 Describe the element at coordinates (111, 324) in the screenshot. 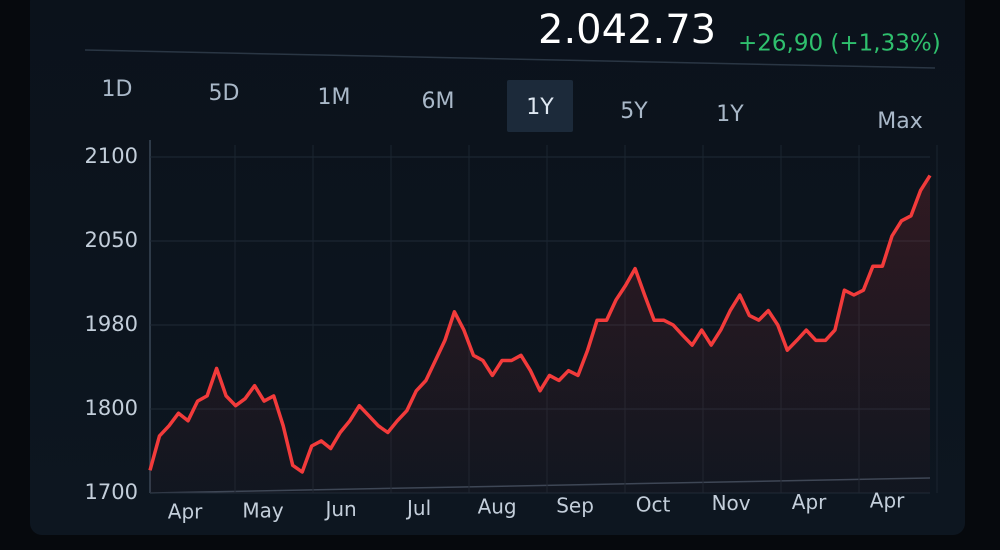

I see `y-tick-label: 1980` at that location.